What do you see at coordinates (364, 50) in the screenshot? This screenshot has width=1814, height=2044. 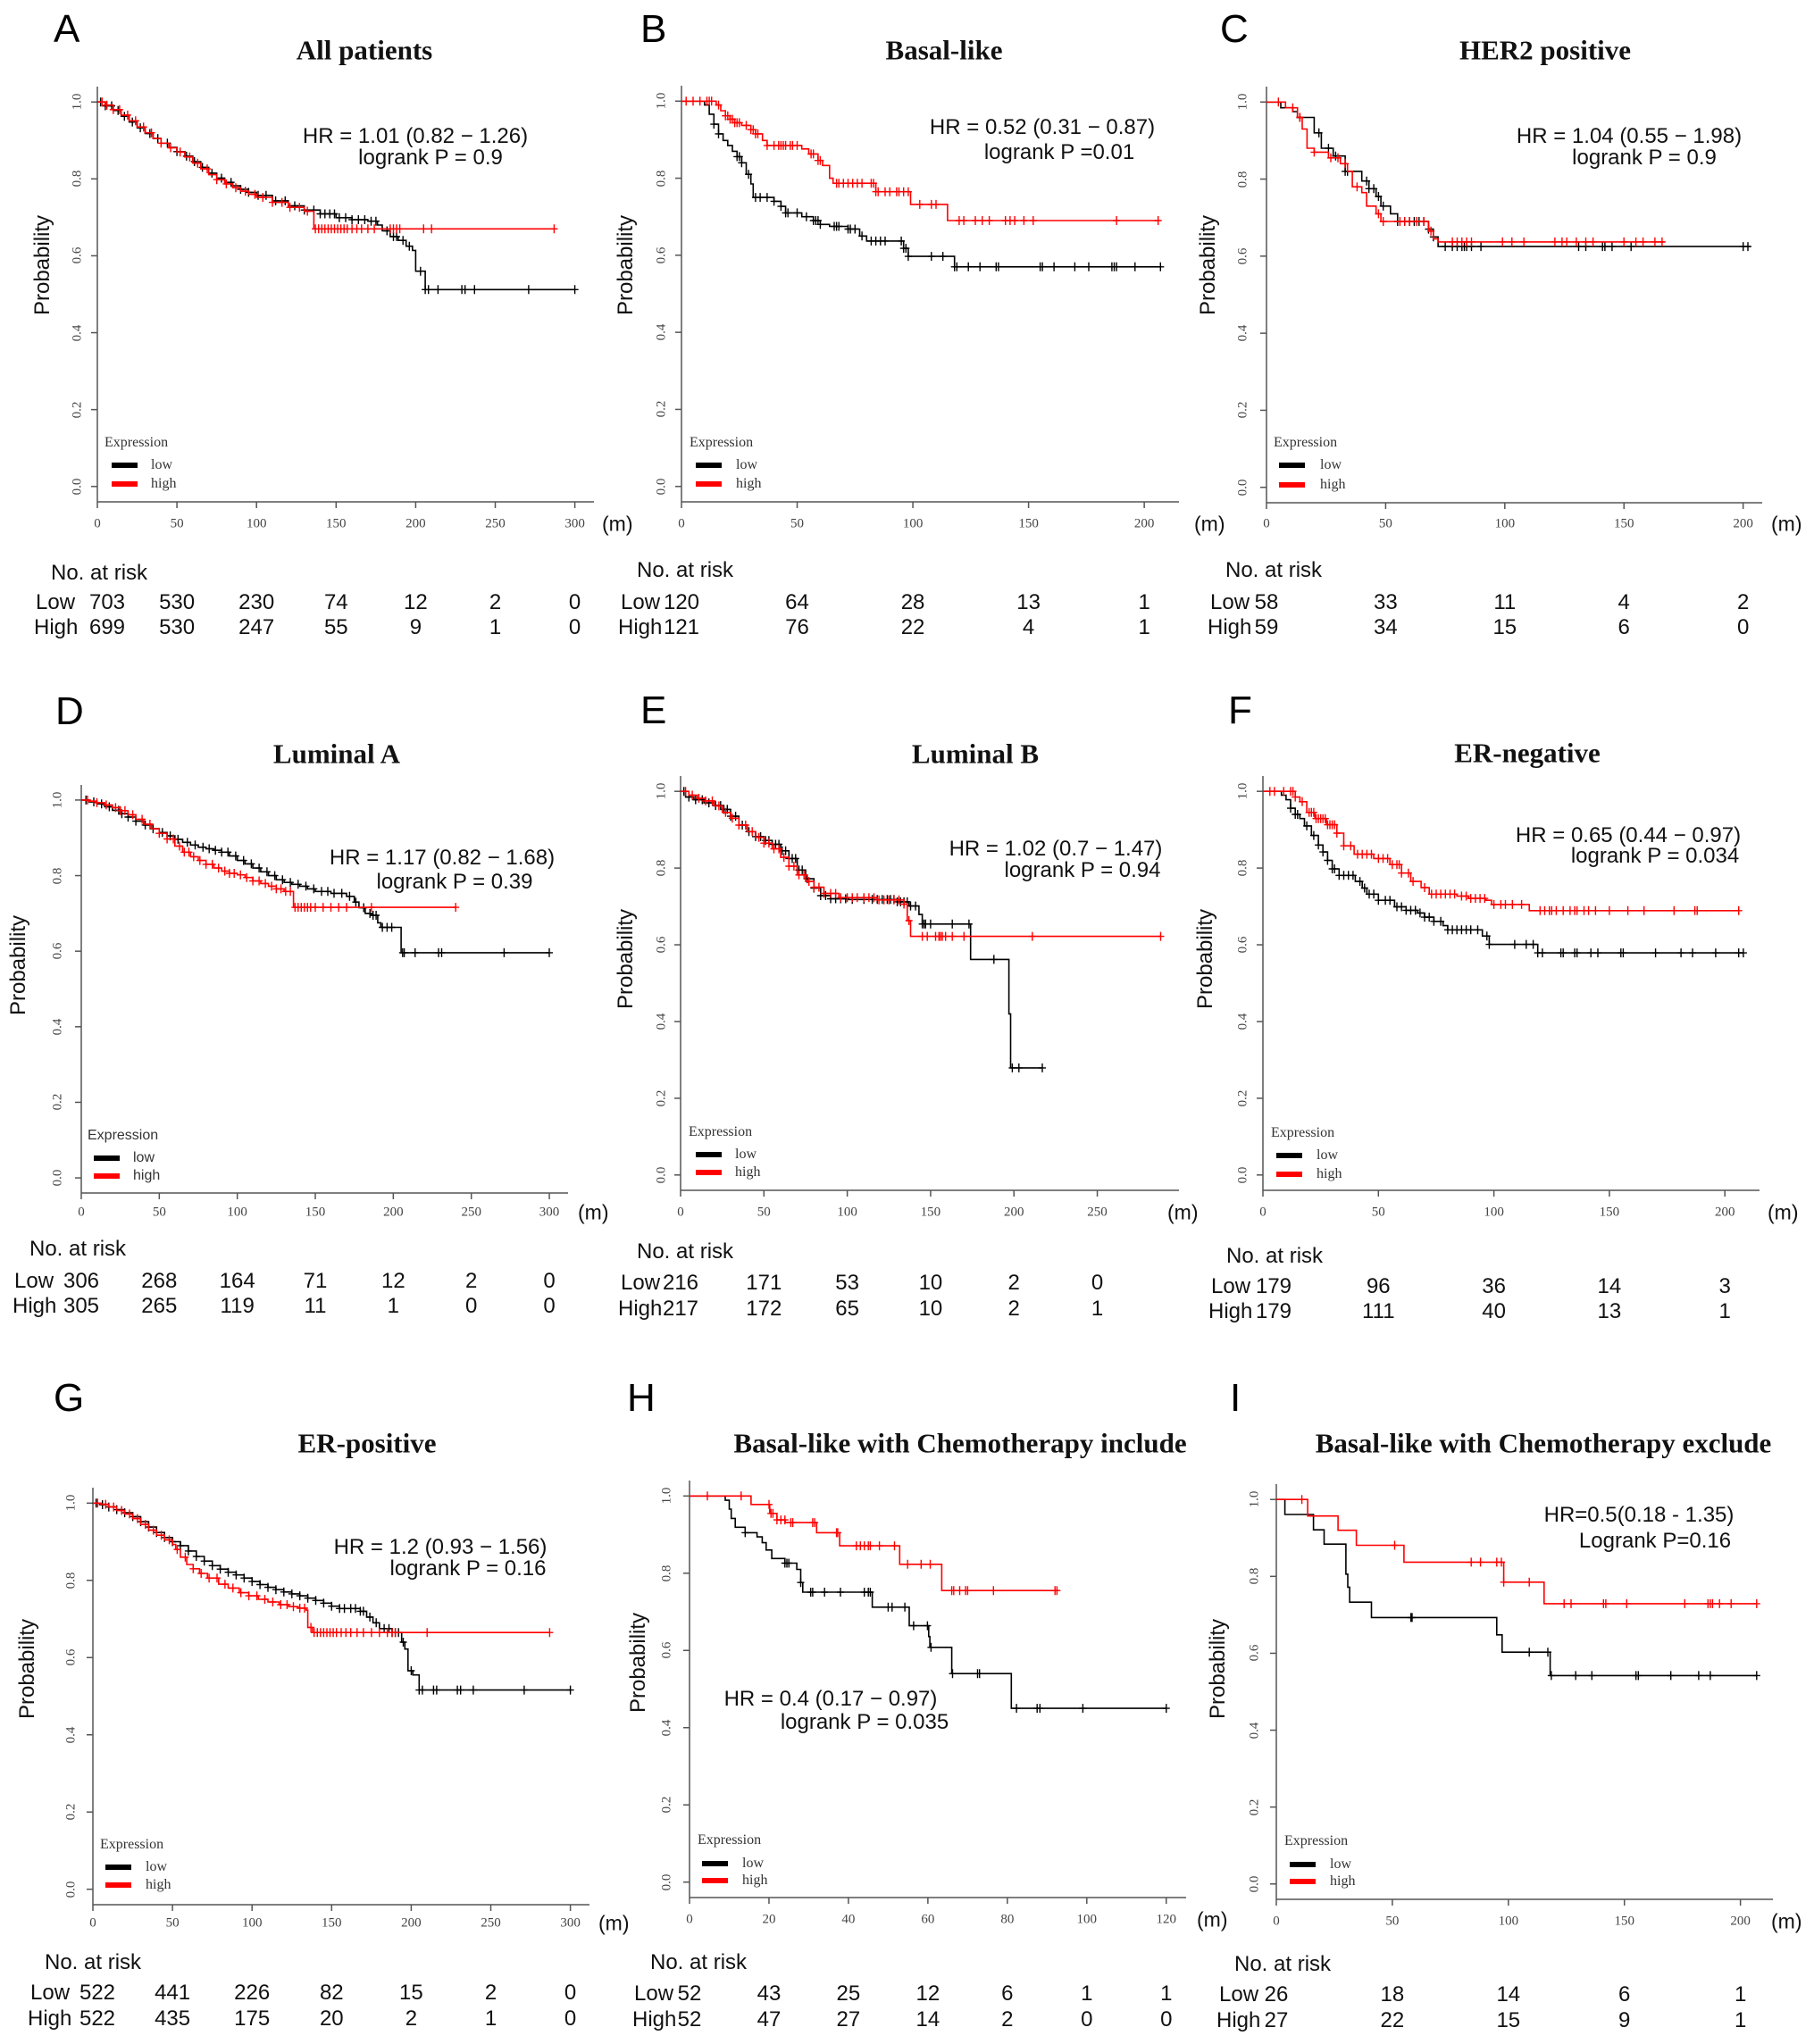 I see `chart-title: All patients` at bounding box center [364, 50].